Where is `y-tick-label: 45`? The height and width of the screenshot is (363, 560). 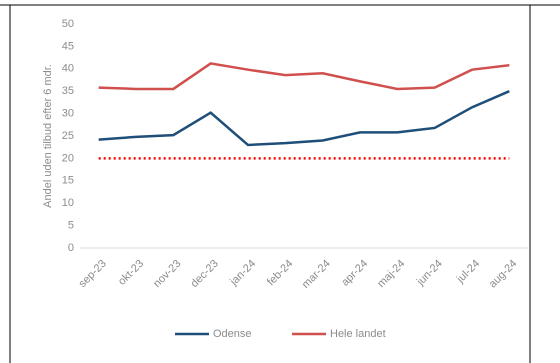
y-tick-label: 45 is located at coordinates (68, 46).